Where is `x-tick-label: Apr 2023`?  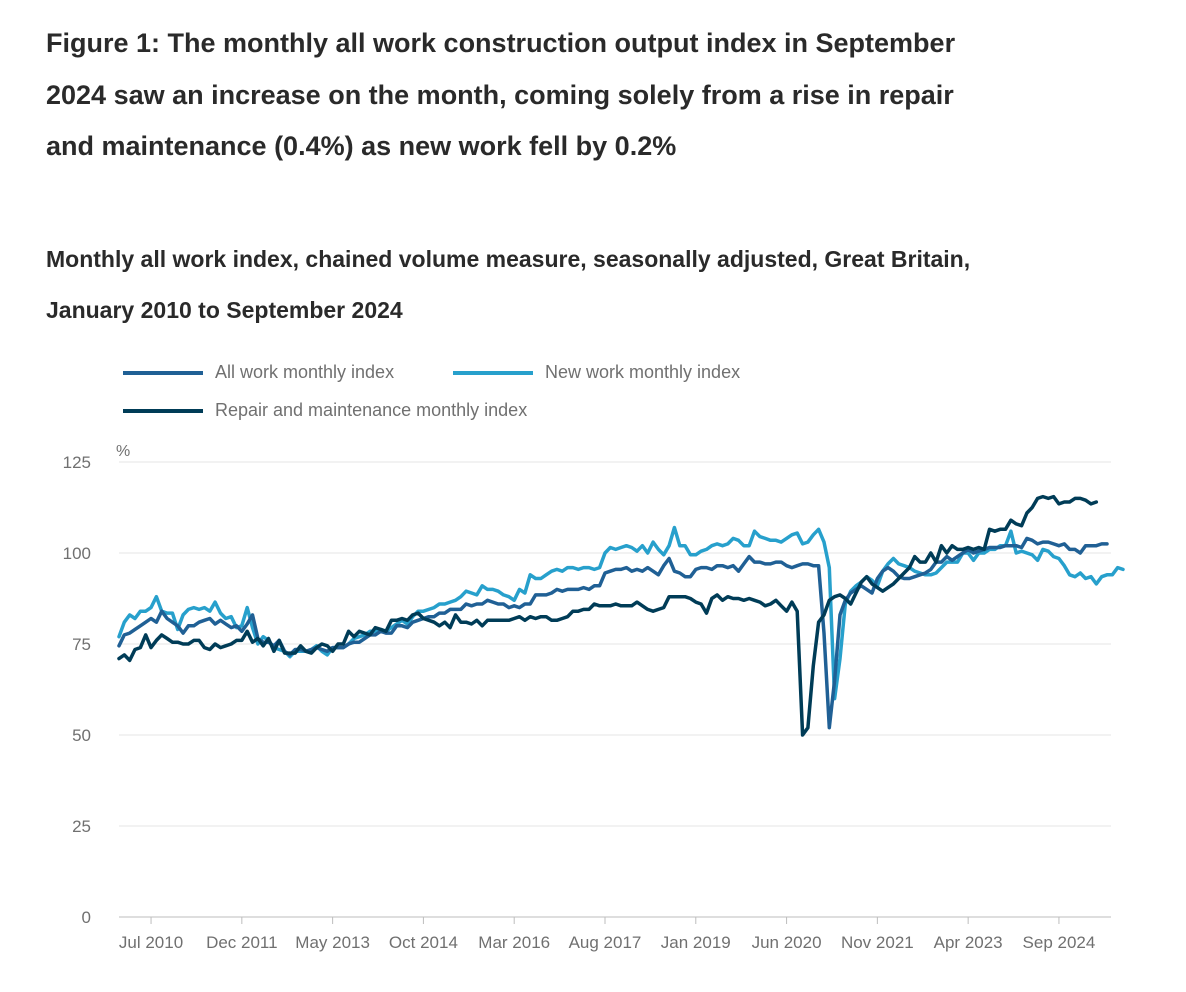
x-tick-label: Apr 2023 is located at coordinates (968, 942).